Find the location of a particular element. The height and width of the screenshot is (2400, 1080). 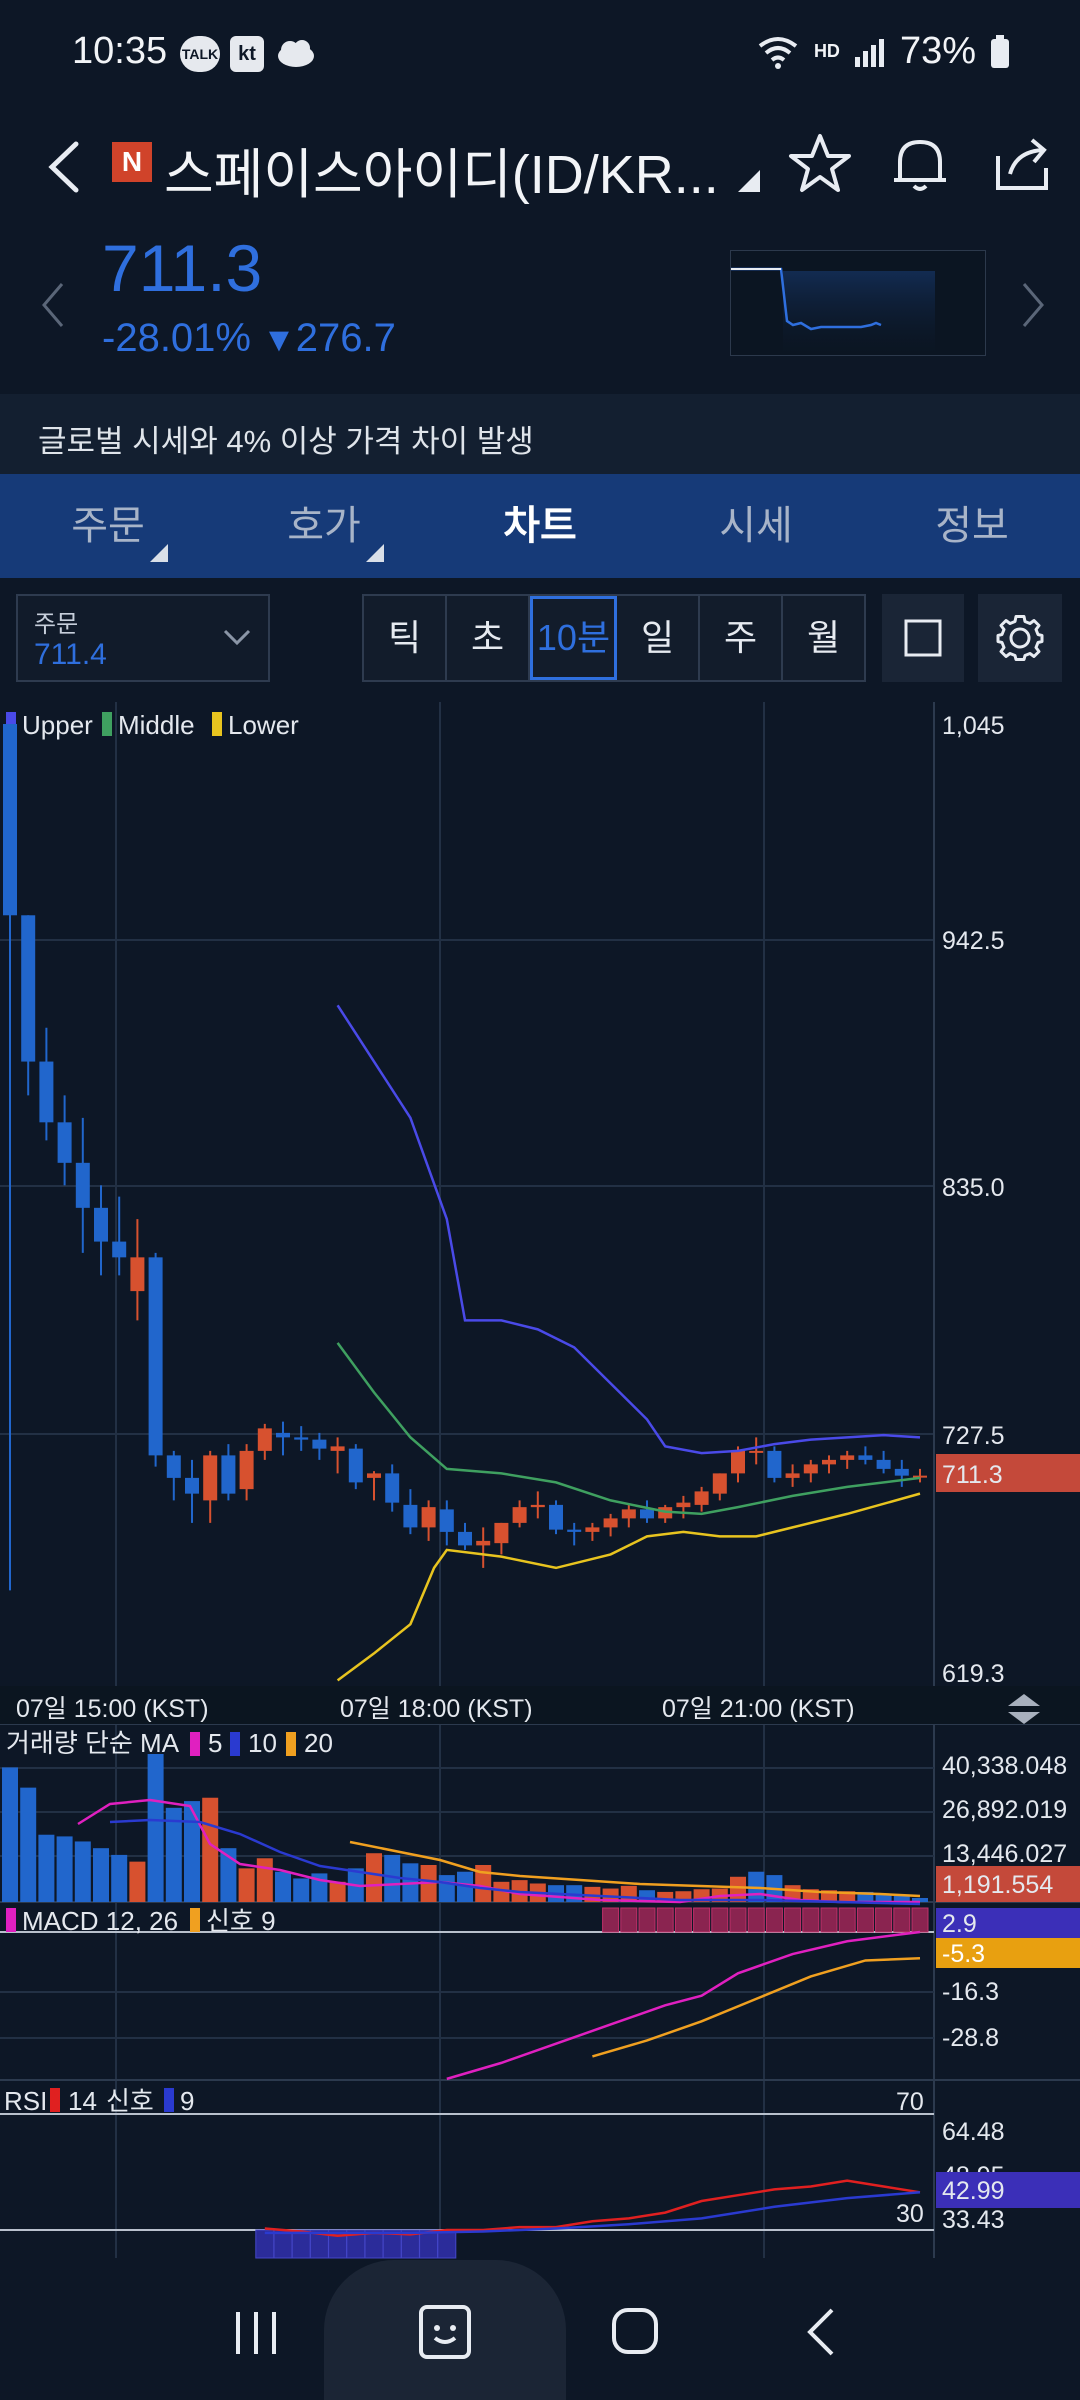

main-tabs: 주문 호가 차트 시세 정보 is located at coordinates (540, 526).